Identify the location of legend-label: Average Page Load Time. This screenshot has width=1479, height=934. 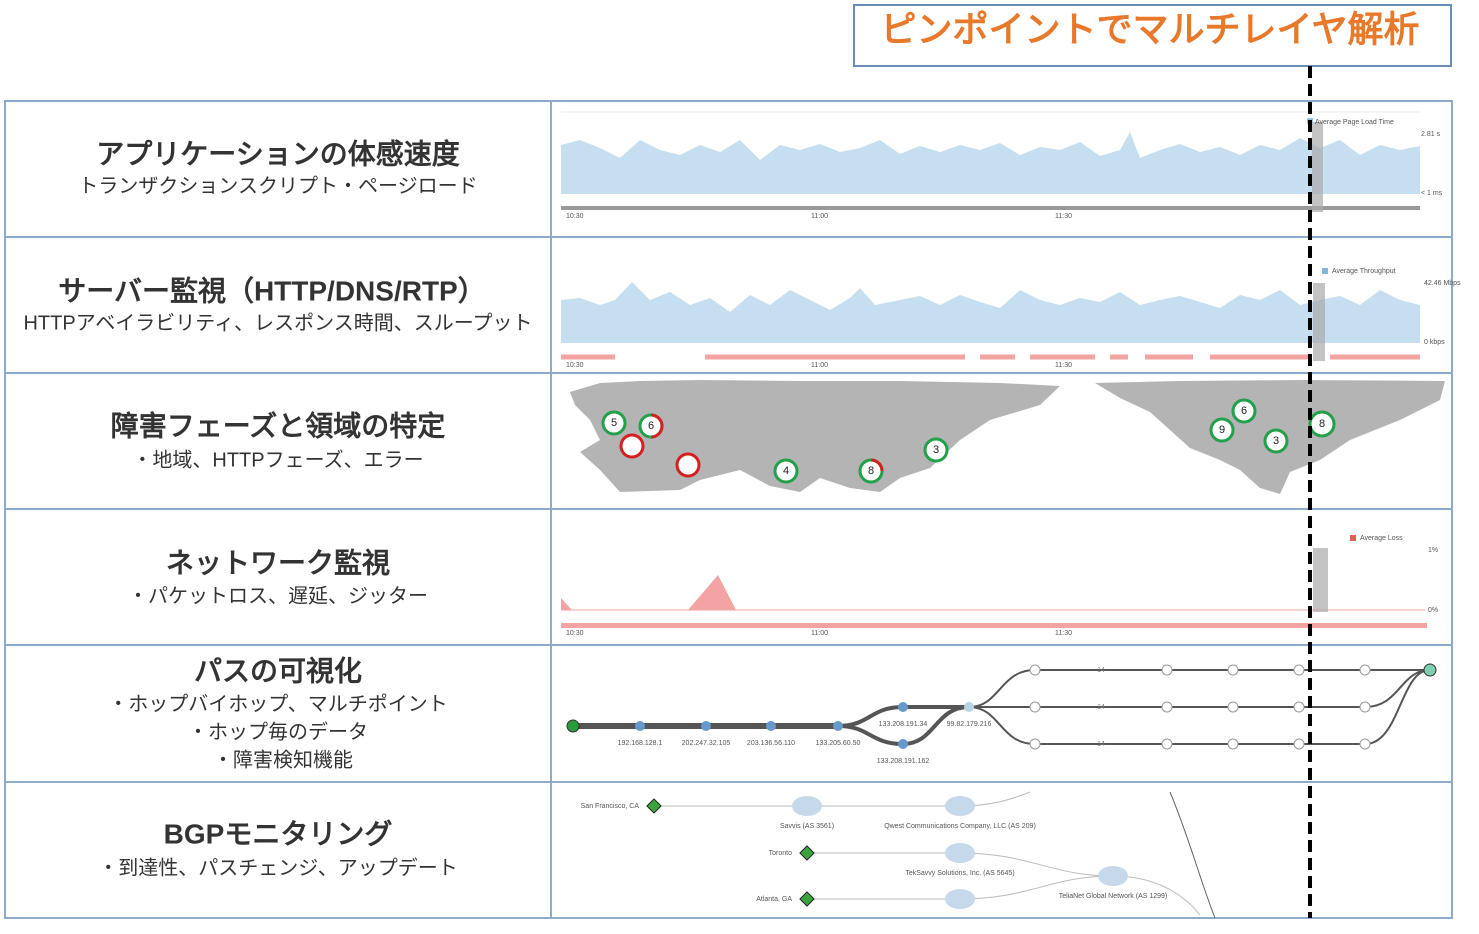
(1354, 122).